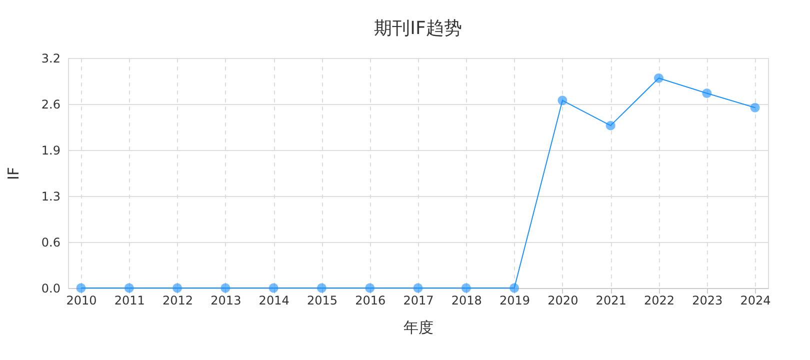 Image resolution: width=810 pixels, height=360 pixels. I want to click on x-tick-label: 2019, so click(515, 301).